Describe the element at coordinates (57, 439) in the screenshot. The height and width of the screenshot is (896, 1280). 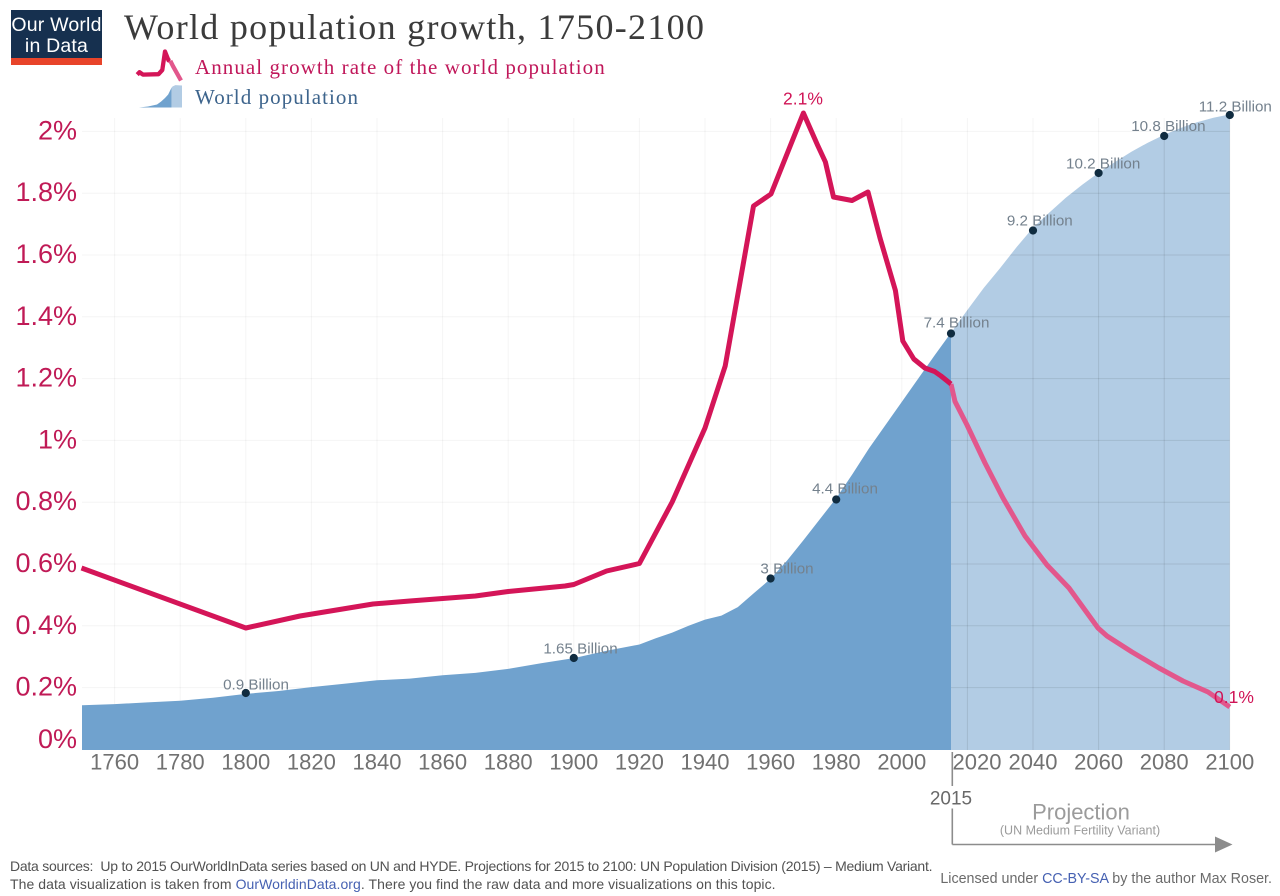
I see `svg-text: 1%` at that location.